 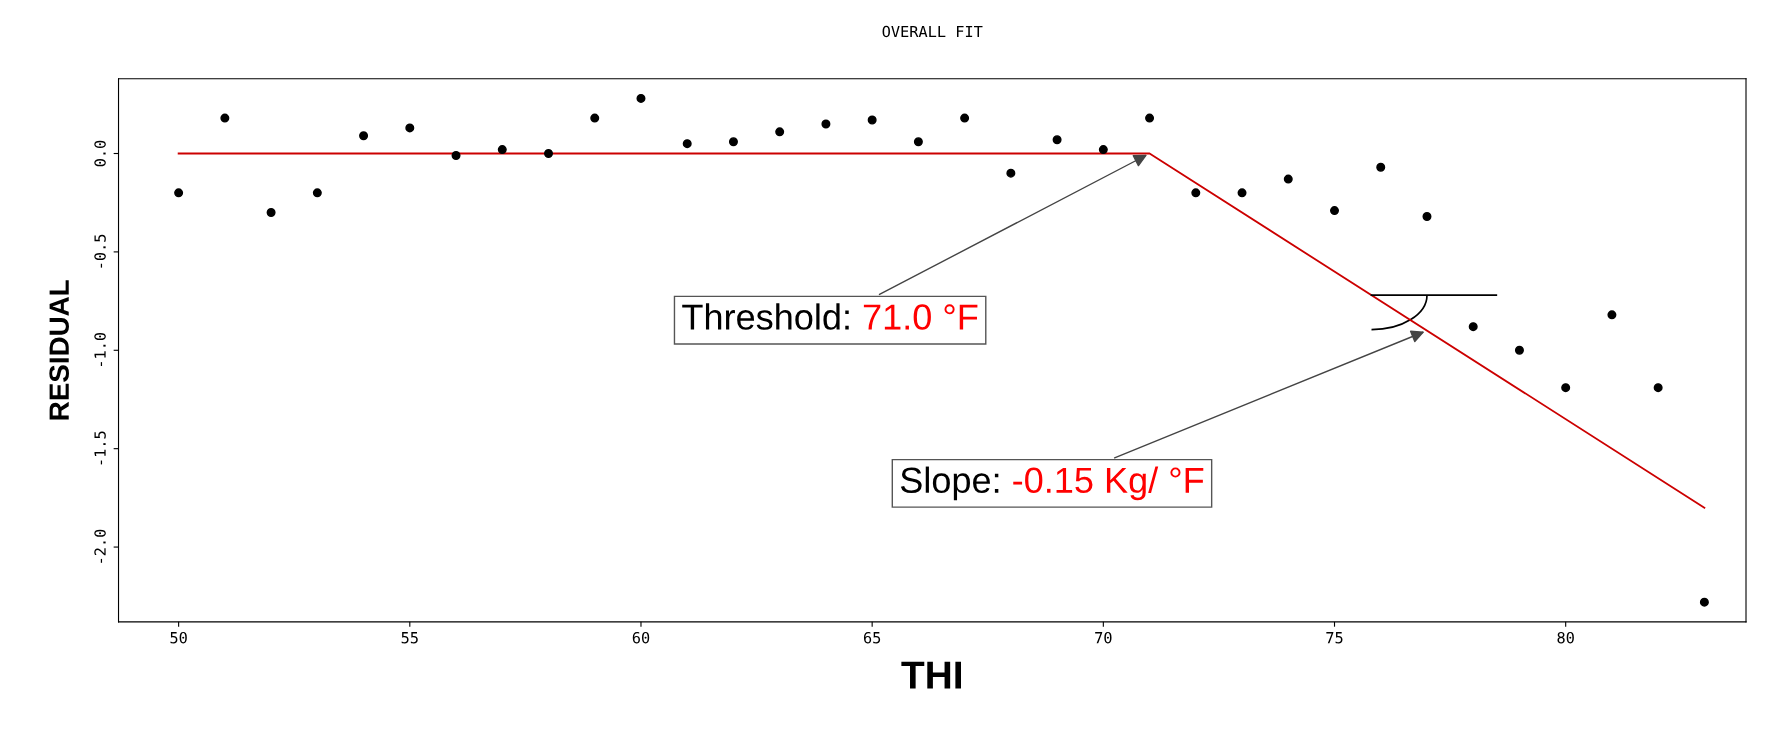 What do you see at coordinates (1334, 638) in the screenshot?
I see `x-tick-label: 75` at bounding box center [1334, 638].